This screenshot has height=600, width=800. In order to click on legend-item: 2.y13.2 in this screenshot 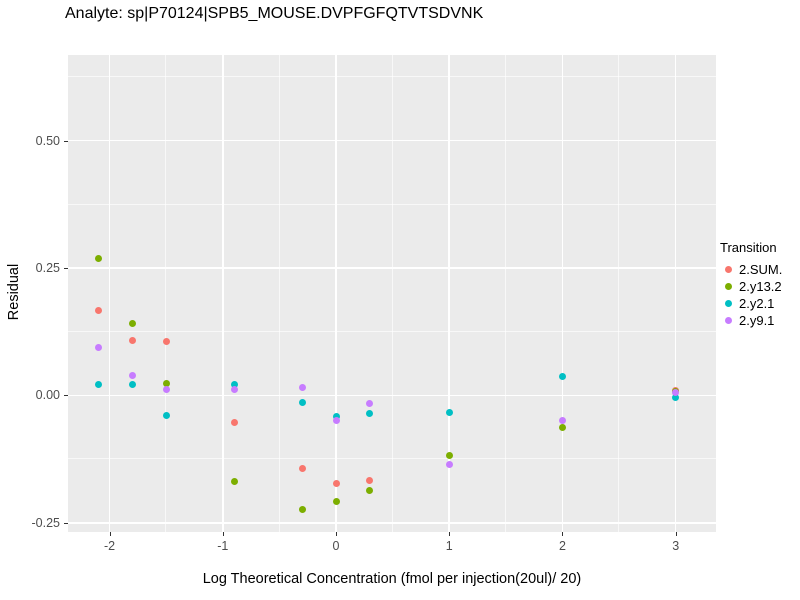, I will do `click(760, 286)`.